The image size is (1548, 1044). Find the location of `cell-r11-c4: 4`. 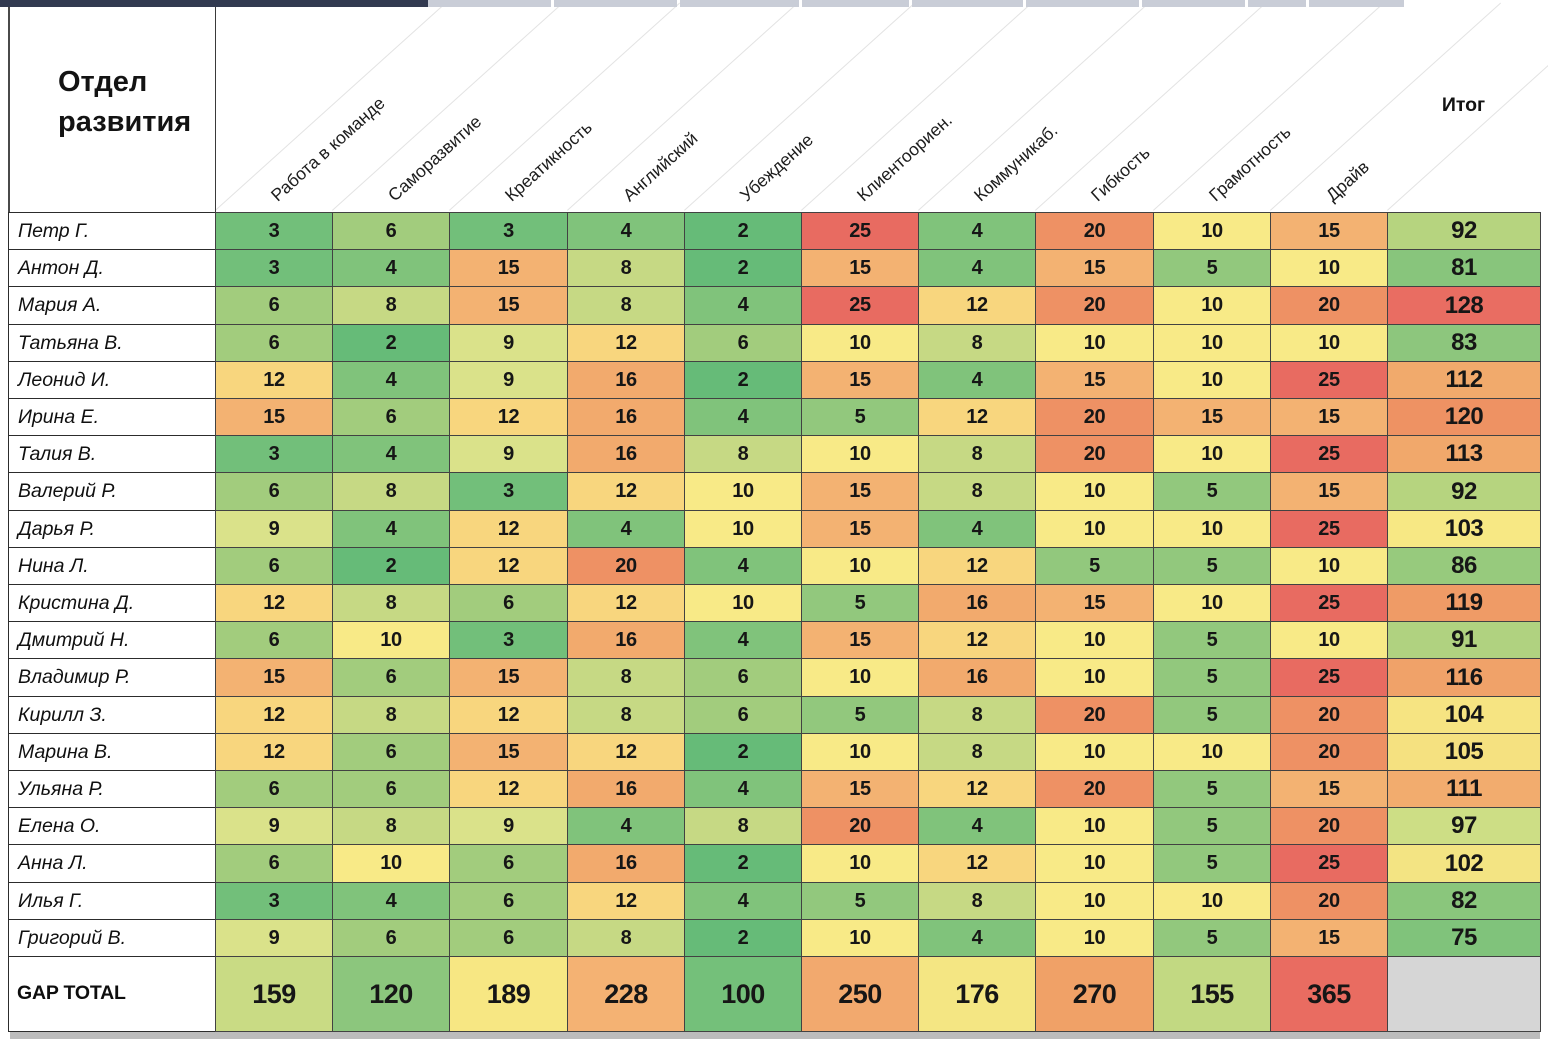

cell-r11-c4: 4 is located at coordinates (743, 640).